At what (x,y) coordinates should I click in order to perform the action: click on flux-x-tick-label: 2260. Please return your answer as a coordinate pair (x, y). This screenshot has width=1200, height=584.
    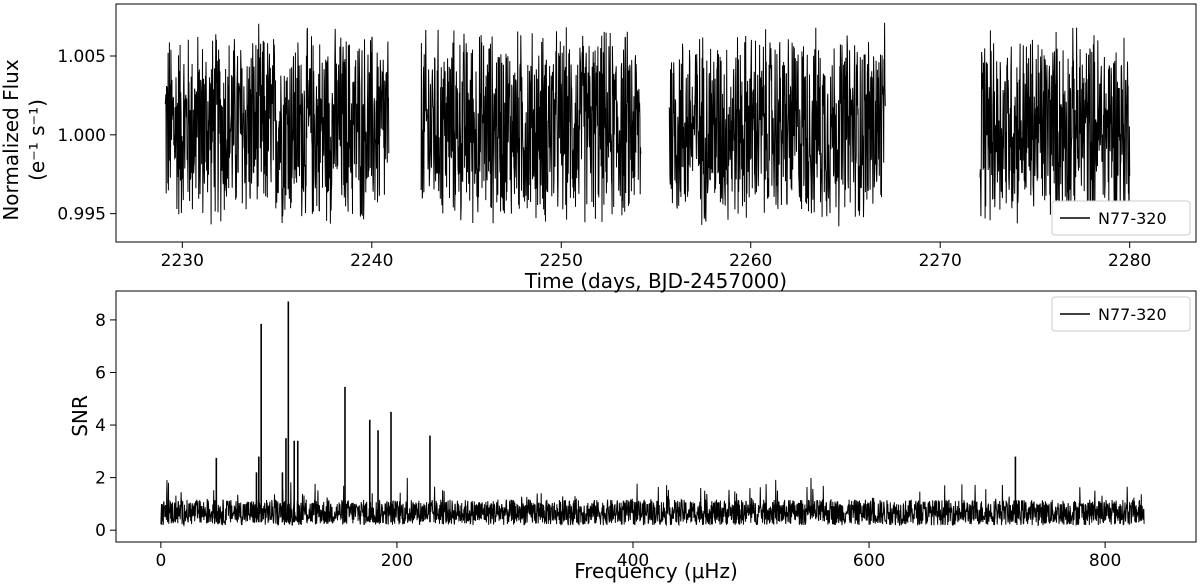
    Looking at the image, I should click on (750, 261).